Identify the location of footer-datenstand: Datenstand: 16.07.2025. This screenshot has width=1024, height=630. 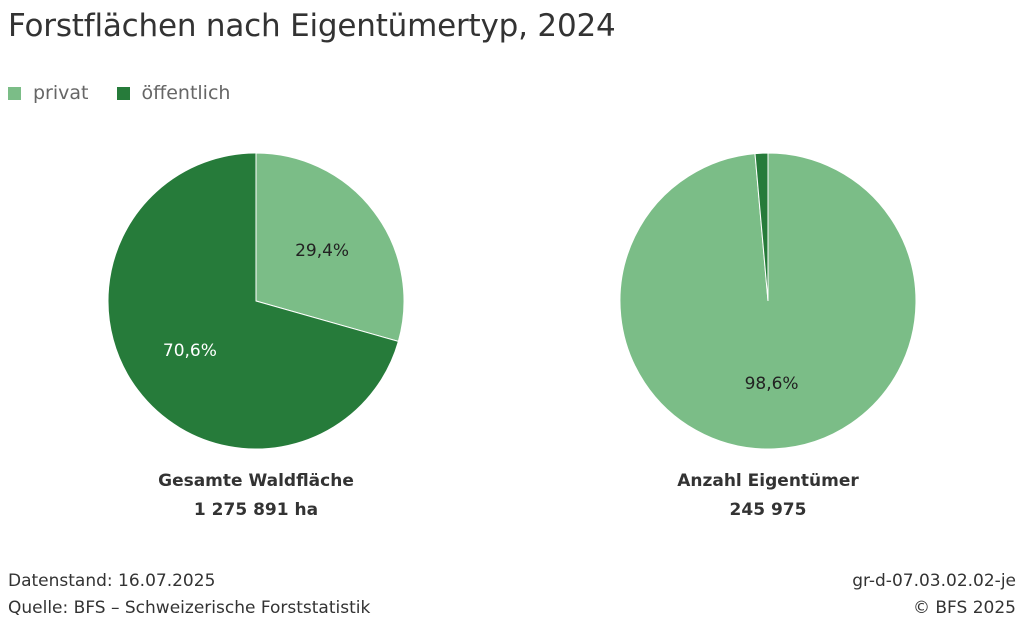
(112, 581).